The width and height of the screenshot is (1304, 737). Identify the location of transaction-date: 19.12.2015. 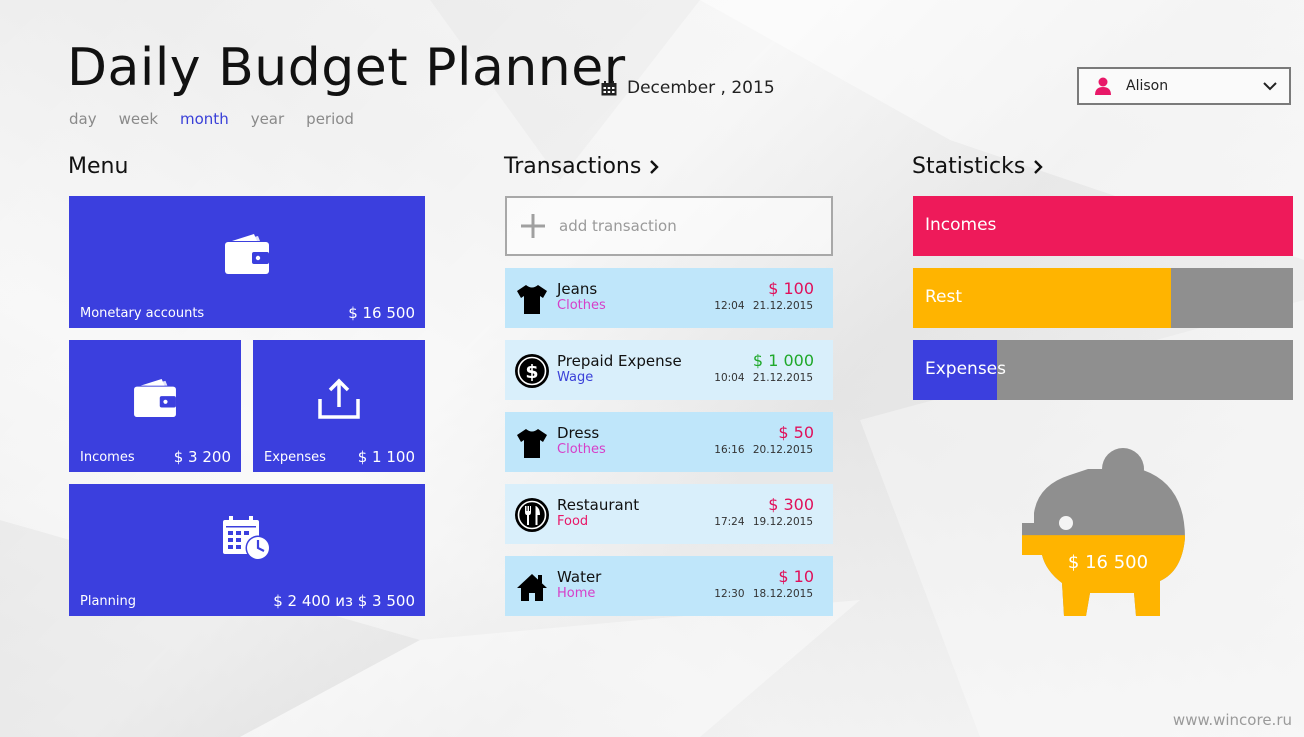
(782, 522).